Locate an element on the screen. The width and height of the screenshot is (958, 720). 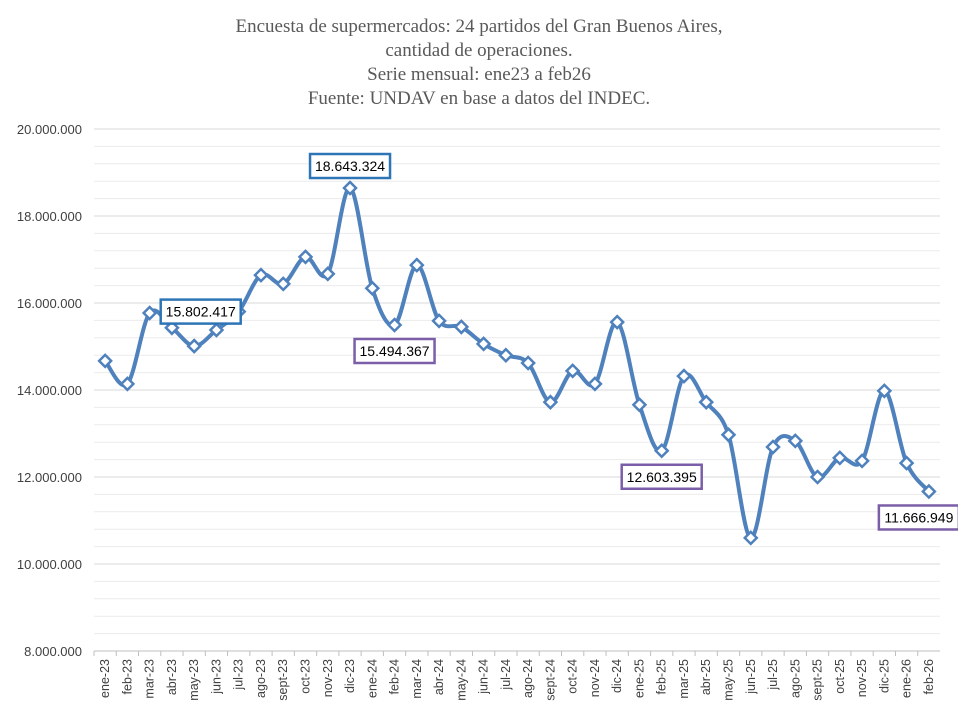
x-tick-label: feb-25 is located at coordinates (662, 676).